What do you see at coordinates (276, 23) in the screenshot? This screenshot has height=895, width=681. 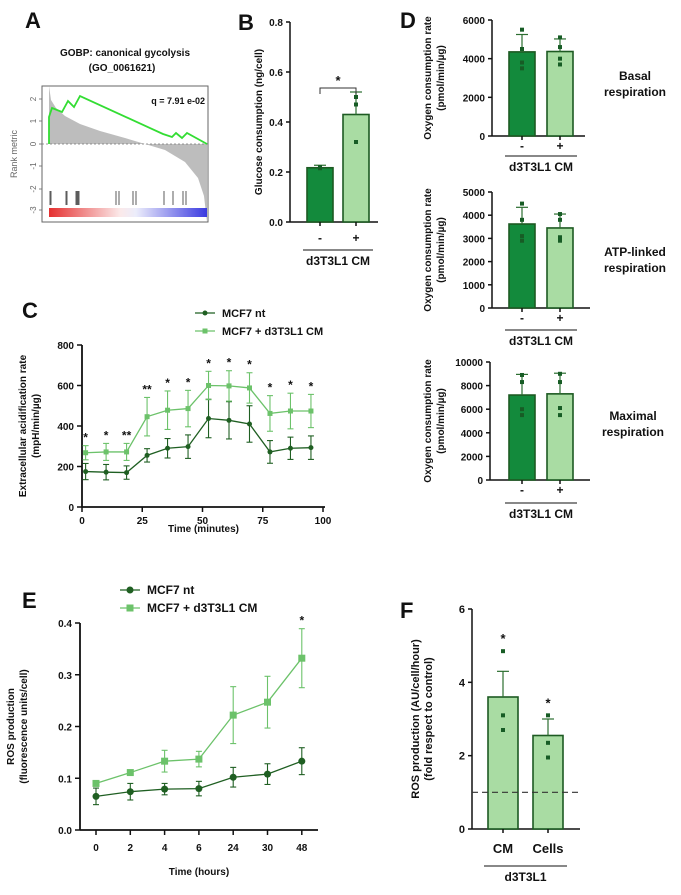 I see `y-tick-label: 0.8` at bounding box center [276, 23].